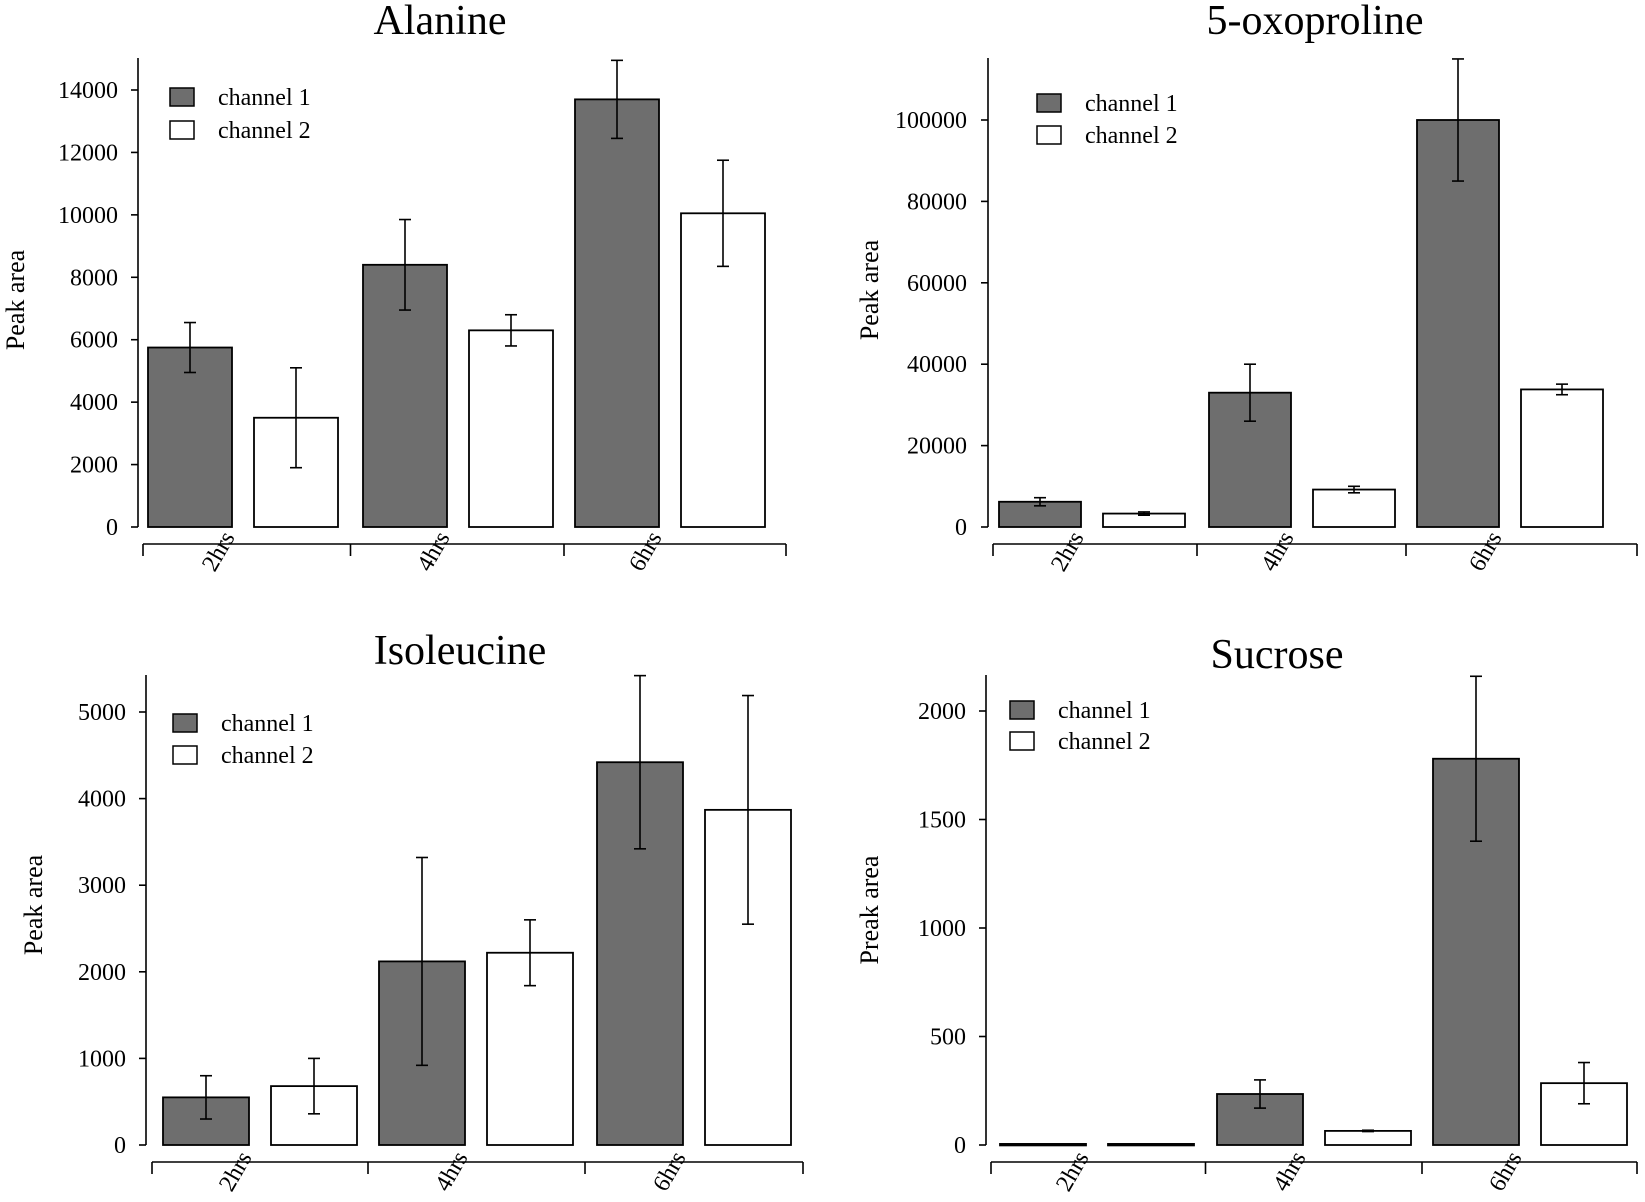 The width and height of the screenshot is (1645, 1202). I want to click on y-tick-label: 60000, so click(937, 284).